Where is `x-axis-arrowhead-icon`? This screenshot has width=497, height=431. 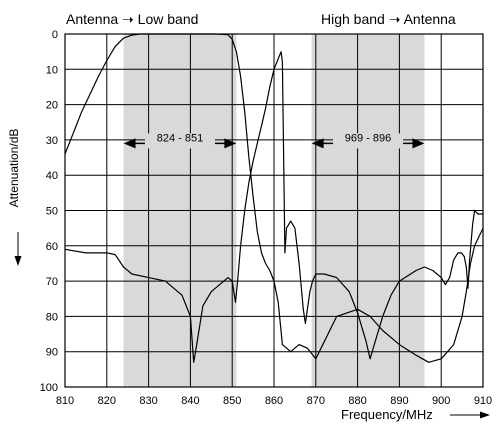 x-axis-arrowhead-icon is located at coordinates (485, 415).